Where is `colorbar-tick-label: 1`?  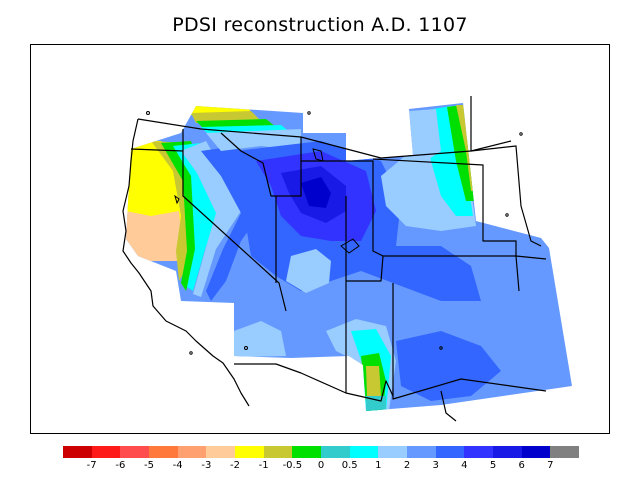
colorbar-tick-label: 1 is located at coordinates (378, 465).